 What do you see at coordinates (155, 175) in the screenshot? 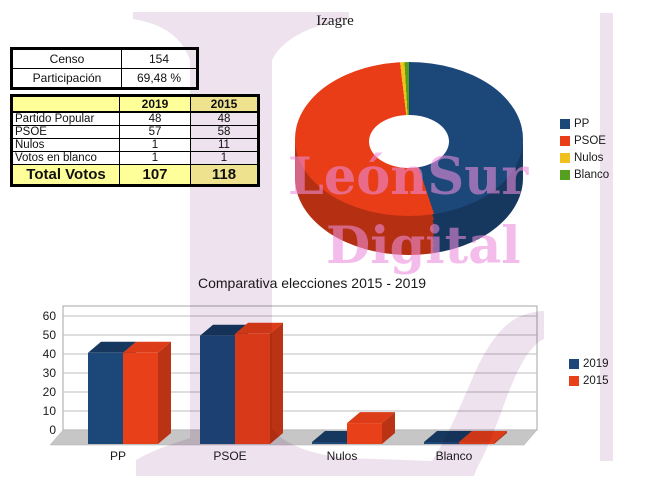
I see `total-value-cell: 107` at bounding box center [155, 175].